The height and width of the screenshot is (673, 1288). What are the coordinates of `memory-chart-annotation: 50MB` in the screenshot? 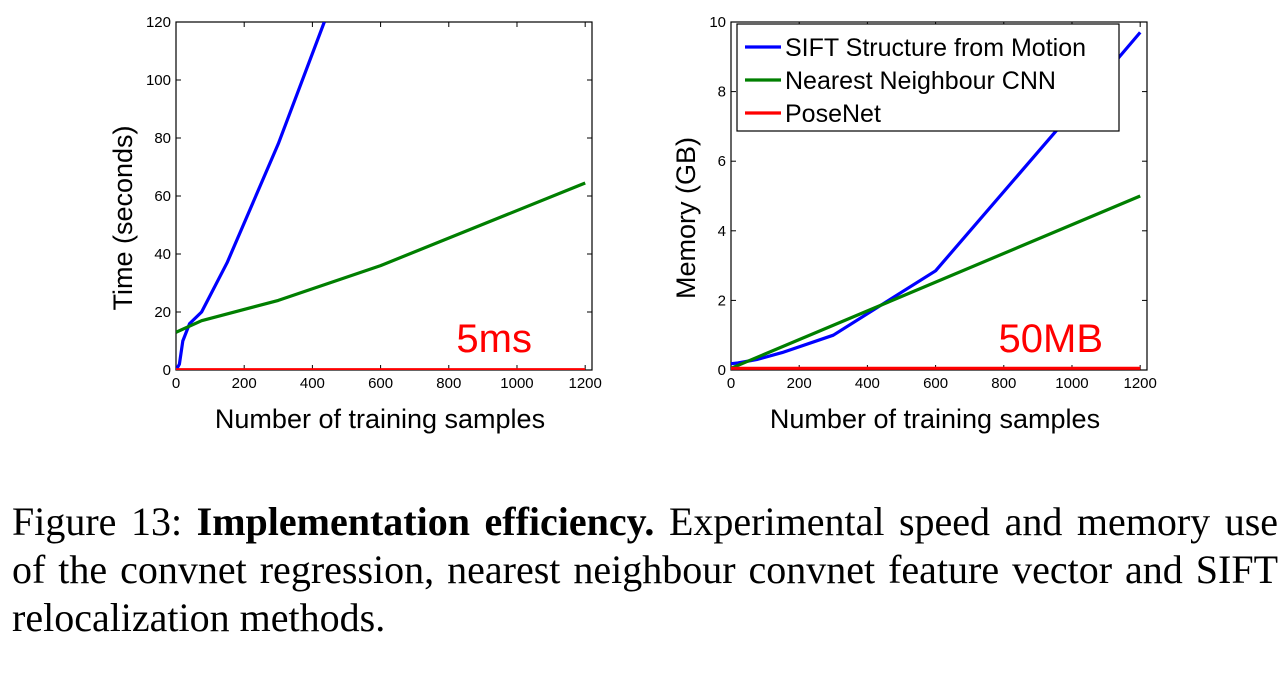 It's located at (1051, 339).